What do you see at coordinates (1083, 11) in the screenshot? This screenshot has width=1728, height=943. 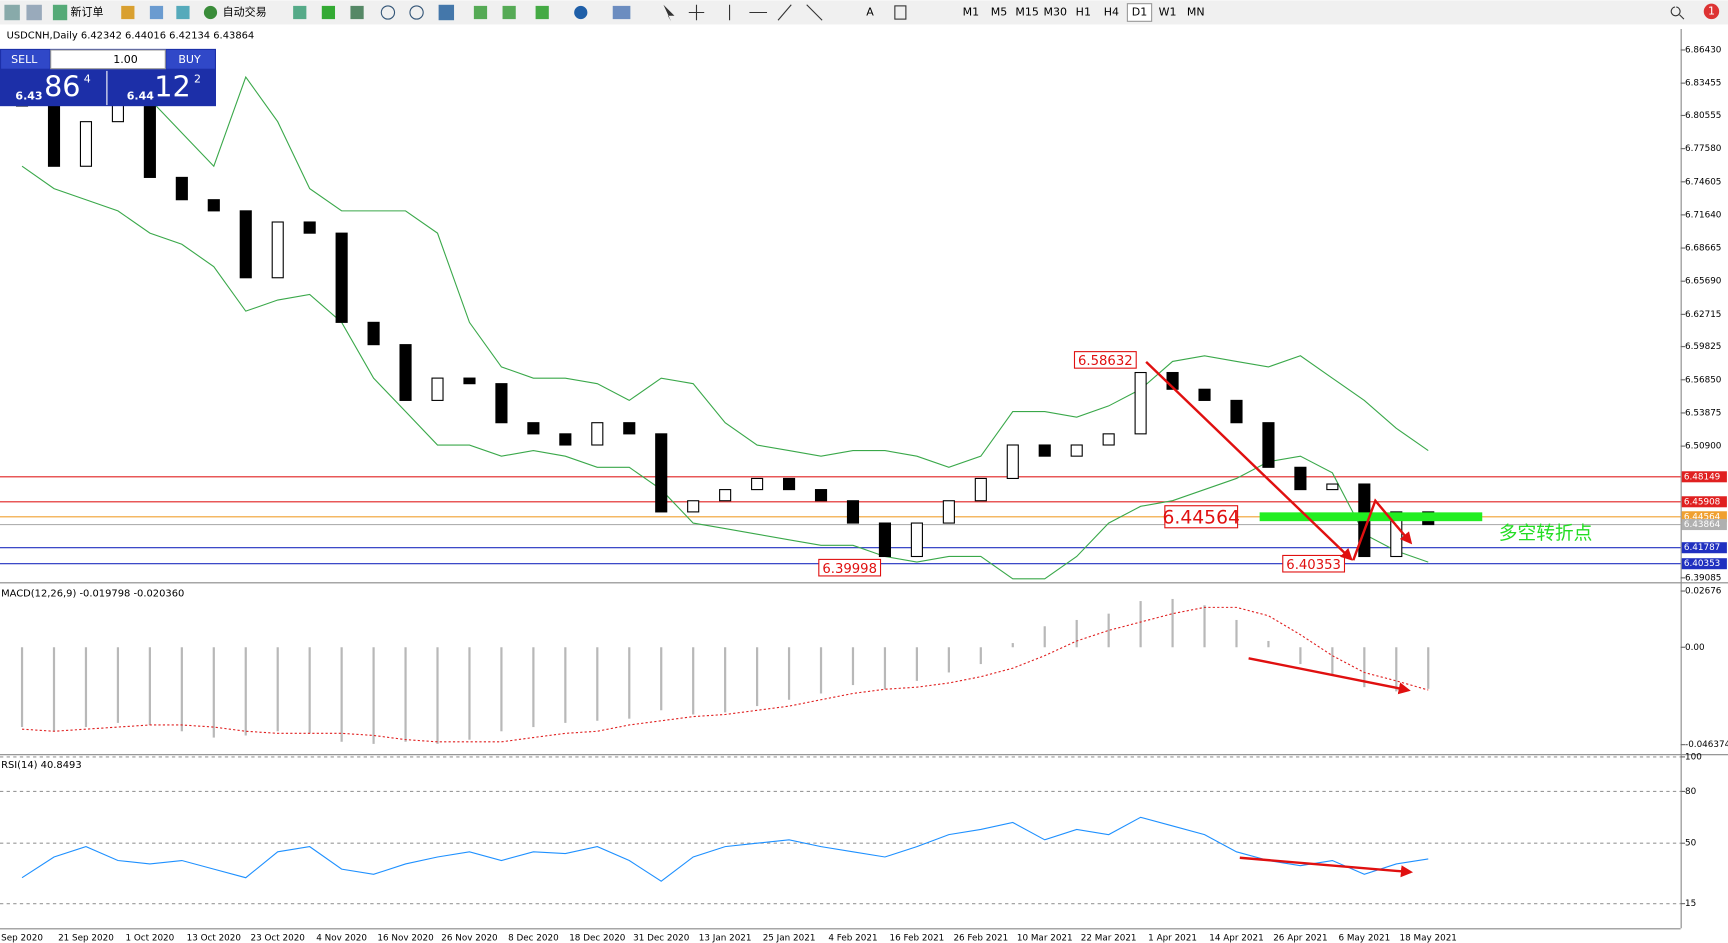 I see `timeframe-button: H1` at bounding box center [1083, 11].